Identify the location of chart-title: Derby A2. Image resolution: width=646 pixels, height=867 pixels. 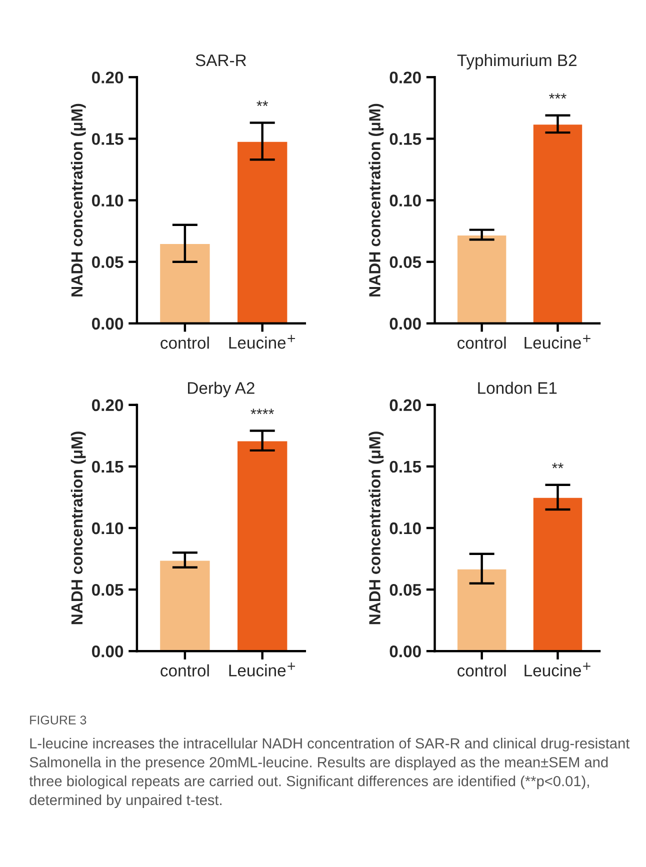
(221, 390).